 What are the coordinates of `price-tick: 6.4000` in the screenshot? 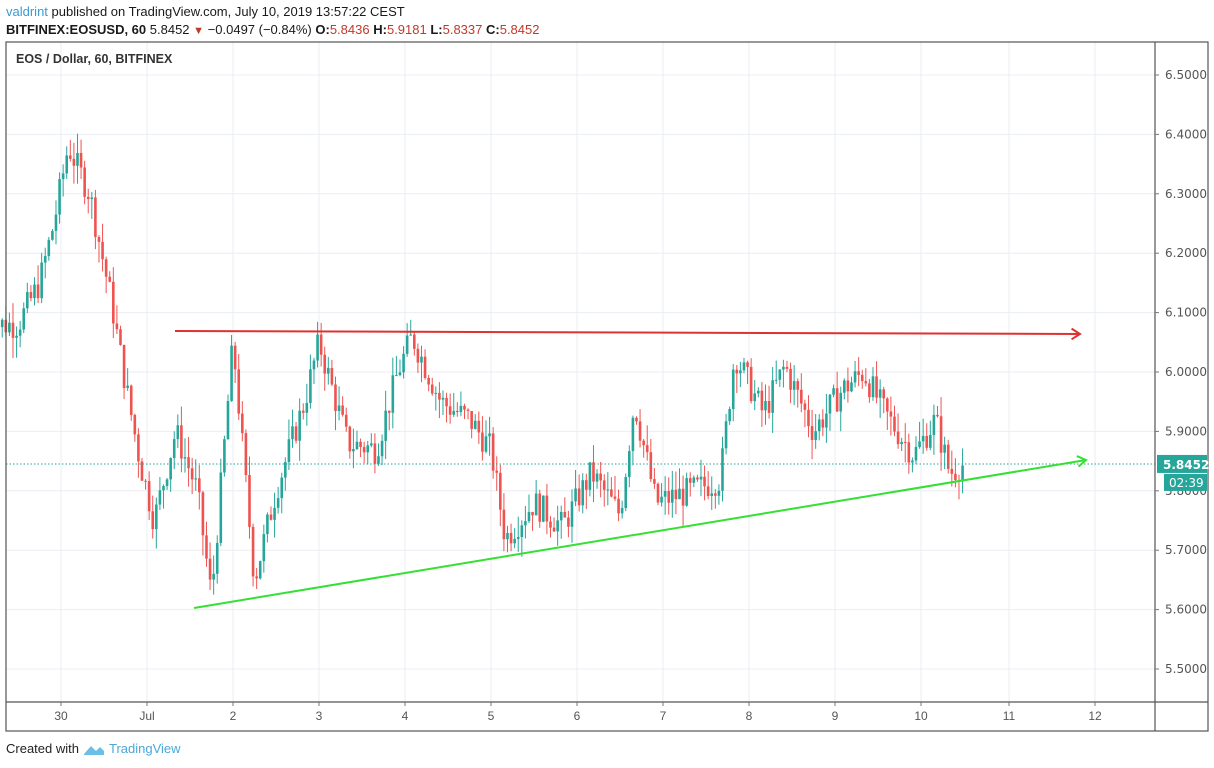 It's located at (1186, 134).